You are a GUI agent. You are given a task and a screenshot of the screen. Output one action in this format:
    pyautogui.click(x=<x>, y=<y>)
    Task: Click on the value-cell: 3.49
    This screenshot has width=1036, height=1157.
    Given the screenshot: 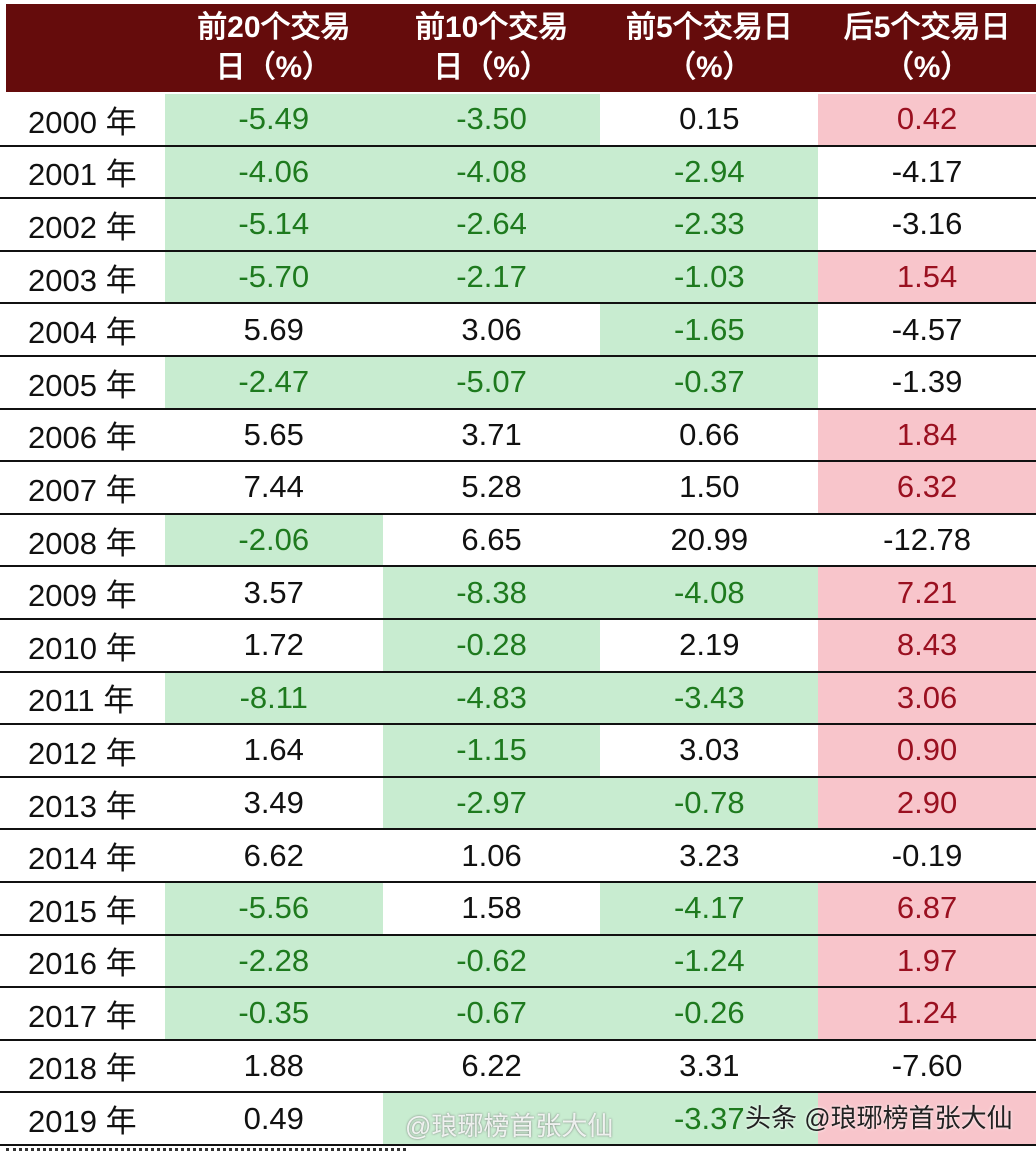 What is the action you would take?
    pyautogui.click(x=273, y=803)
    